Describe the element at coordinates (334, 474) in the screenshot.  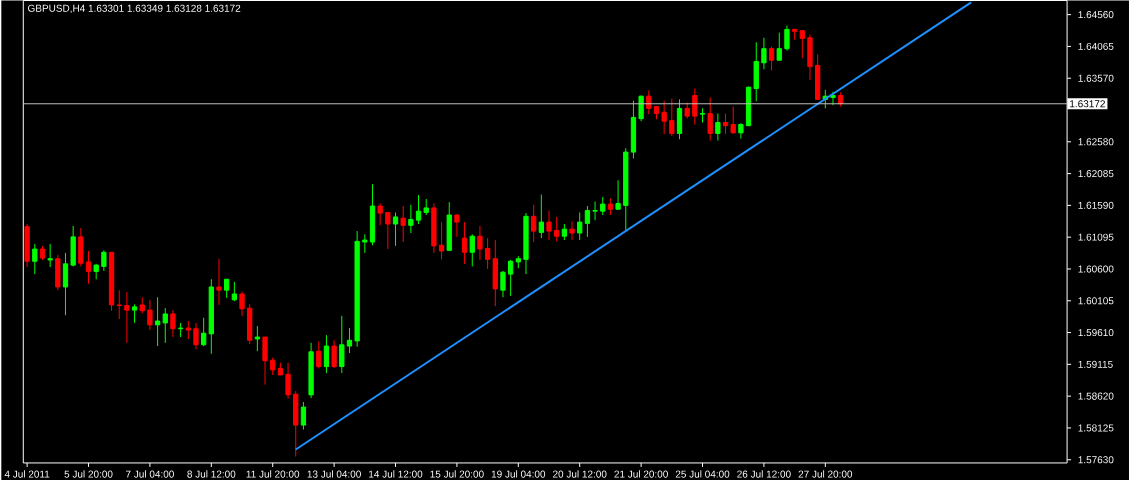
I see `x-tick-label: 13 Jul 04:00` at that location.